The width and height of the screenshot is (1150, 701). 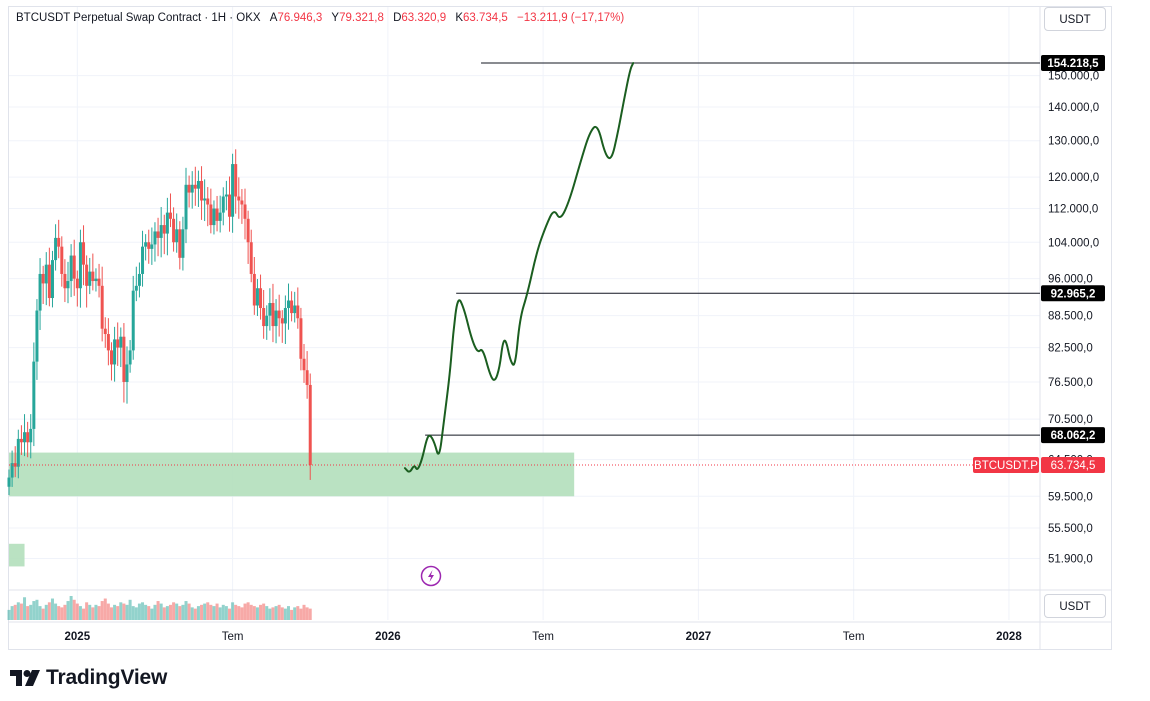 I want to click on high-value: 79.321,8, so click(x=361, y=18).